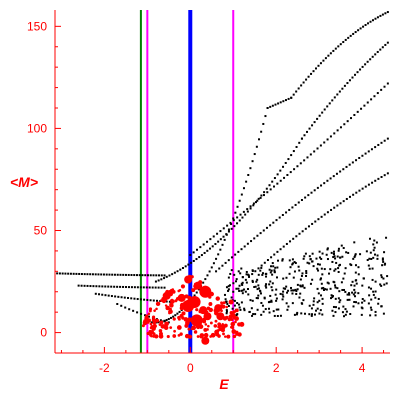 The width and height of the screenshot is (400, 400). What do you see at coordinates (193, 309) in the screenshot?
I see `series-red-points` at bounding box center [193, 309].